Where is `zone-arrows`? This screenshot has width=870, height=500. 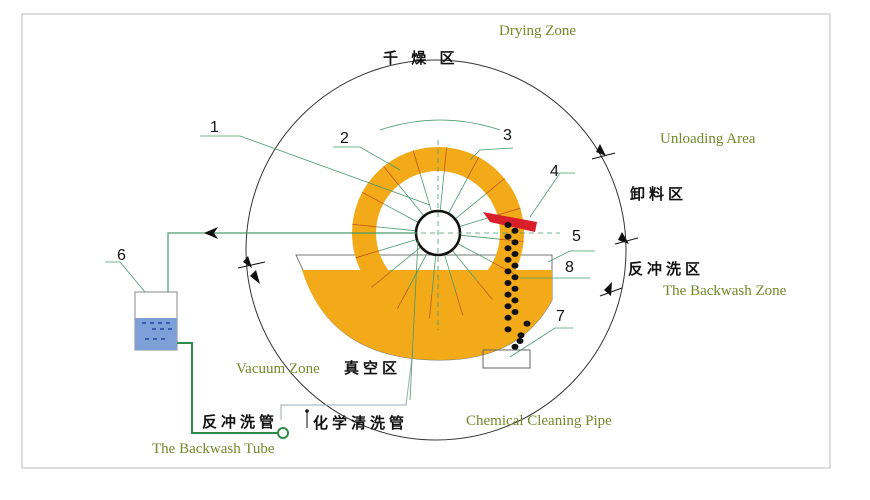
zone-arrows is located at coordinates (436, 220).